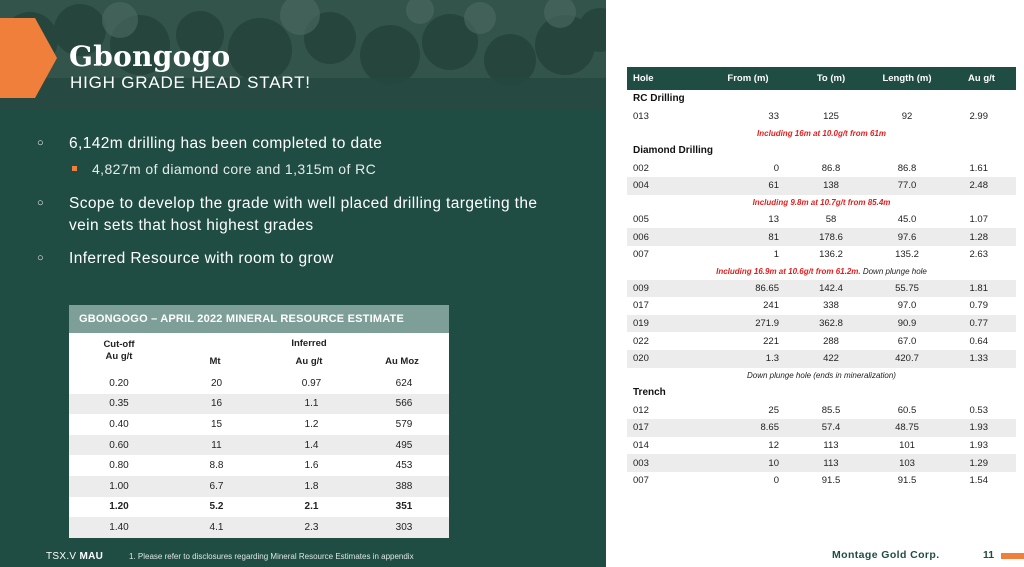 This screenshot has width=1024, height=567. I want to click on intercept-comment: Down plunge hole, so click(893, 271).